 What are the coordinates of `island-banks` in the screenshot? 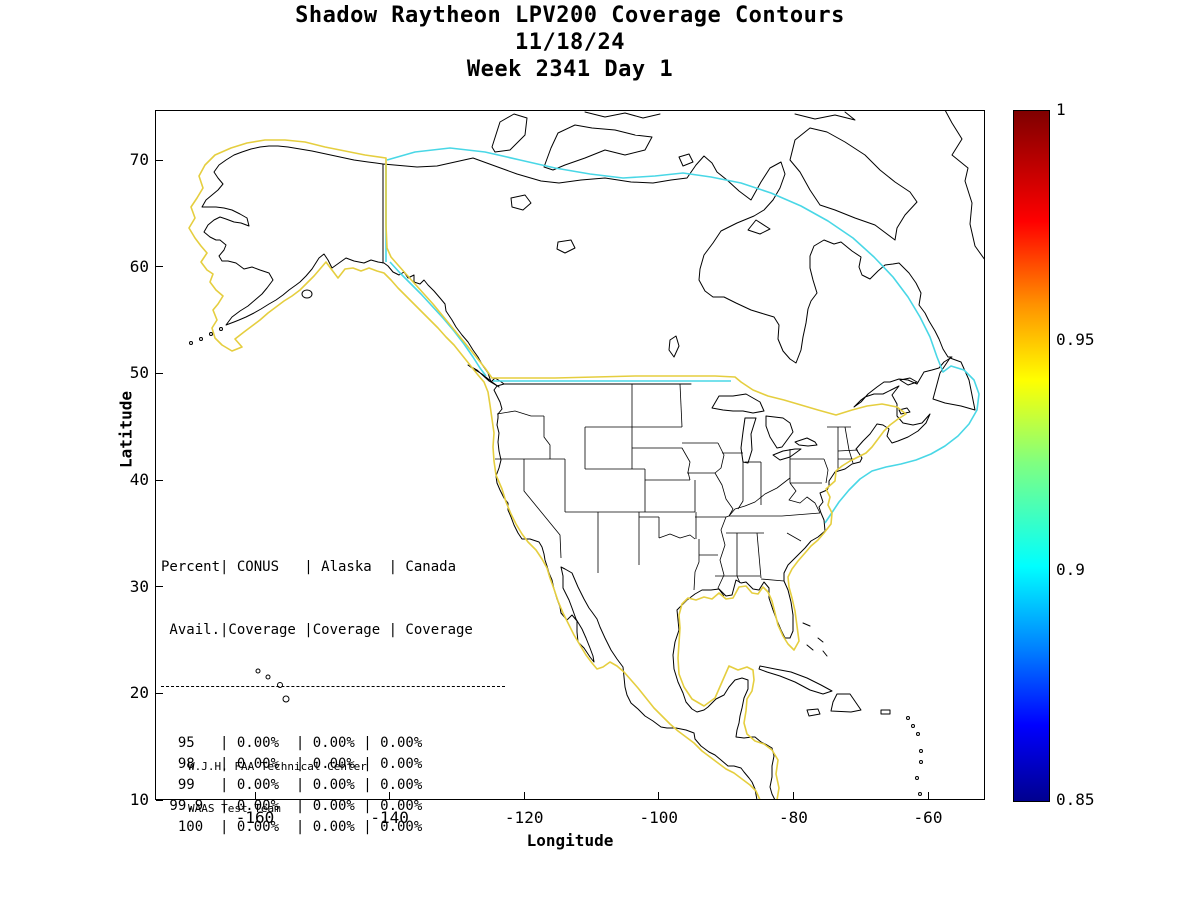 It's located at (509, 133).